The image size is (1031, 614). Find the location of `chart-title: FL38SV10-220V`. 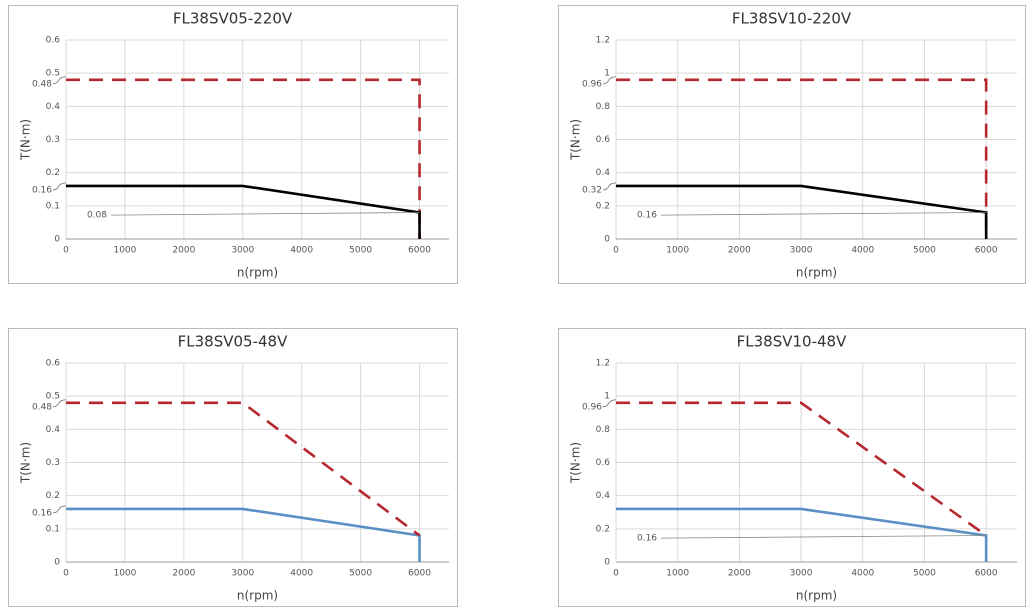

chart-title: FL38SV10-220V is located at coordinates (792, 19).